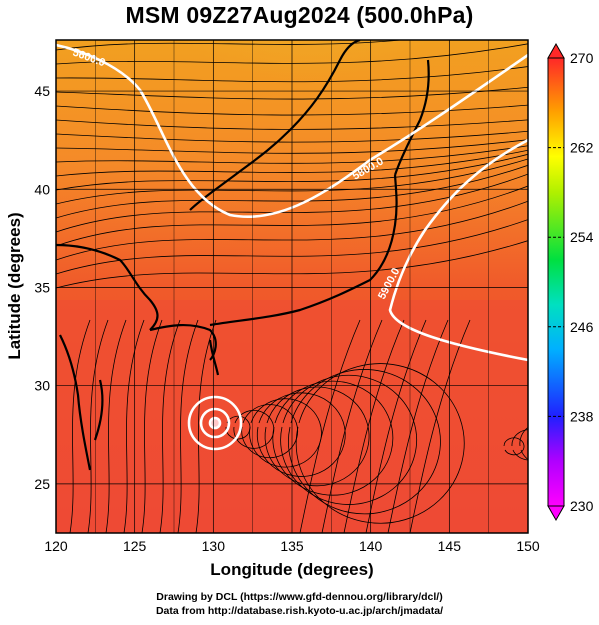  I want to click on y-tick-label: 40, so click(42, 189).